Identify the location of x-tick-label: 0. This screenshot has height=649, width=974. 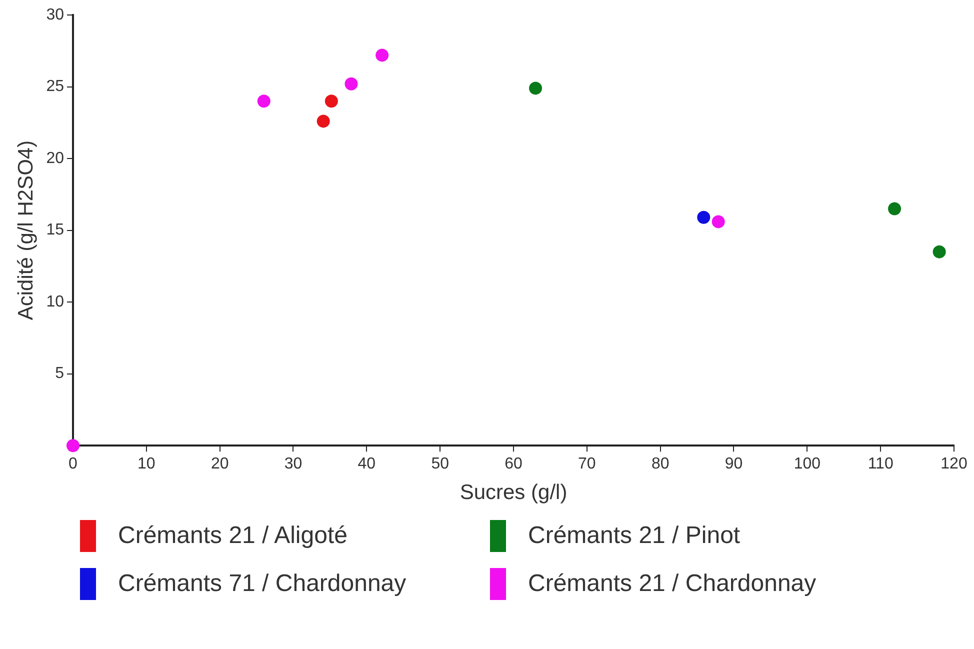
(73, 464).